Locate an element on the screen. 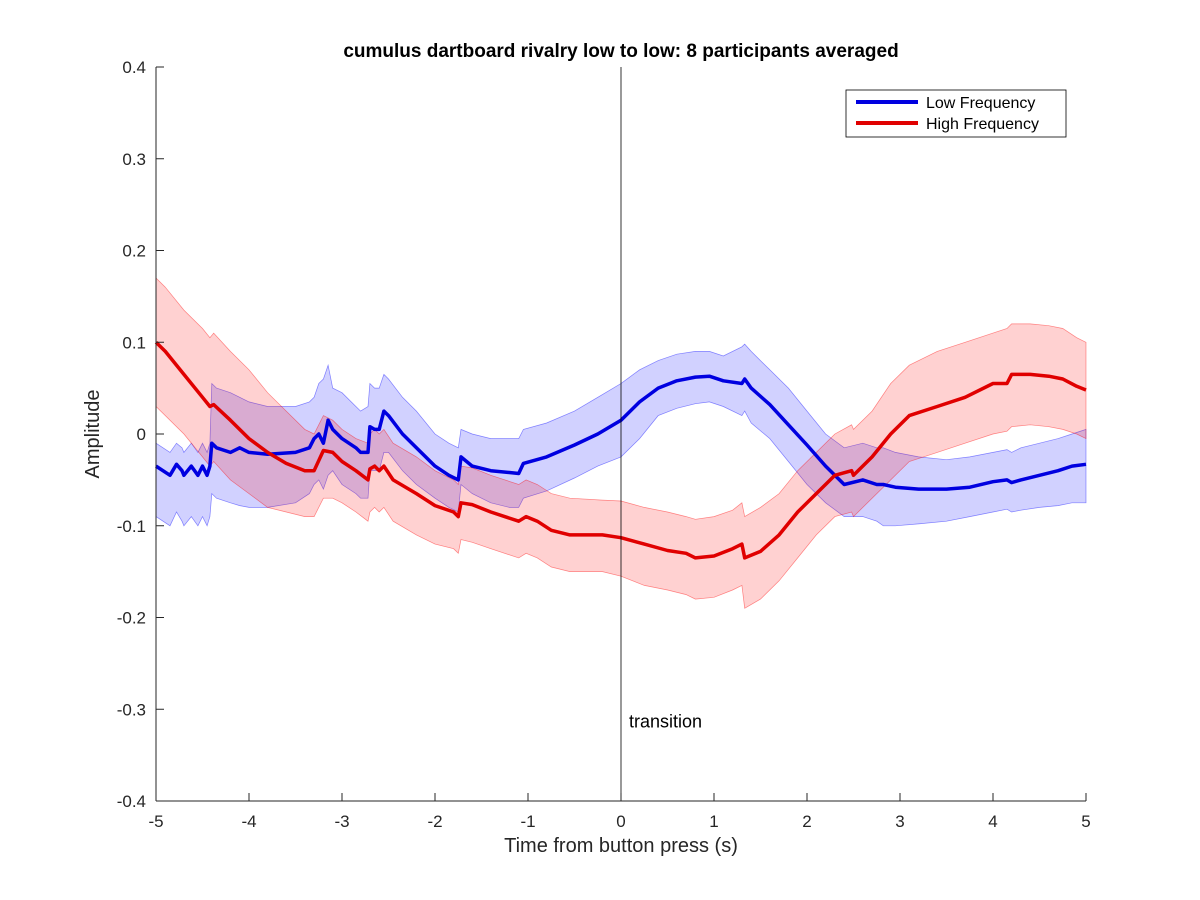  x-tick-label: 3 is located at coordinates (899, 821).